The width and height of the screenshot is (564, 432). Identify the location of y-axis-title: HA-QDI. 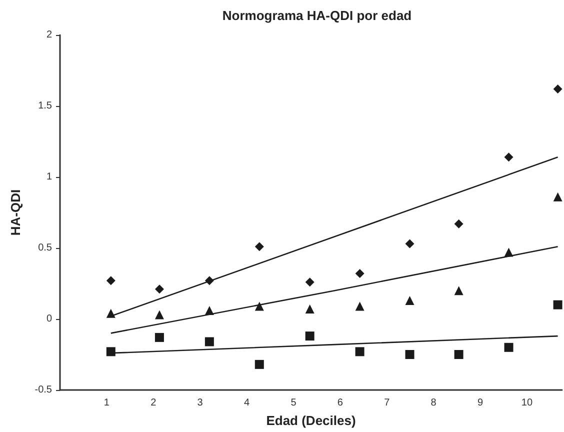
(15, 212).